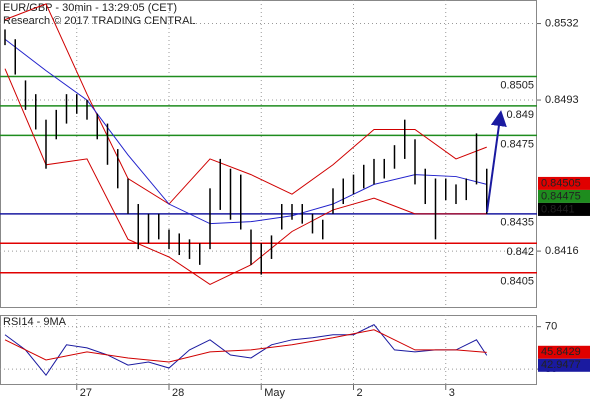 The width and height of the screenshot is (590, 400). Describe the element at coordinates (90, 8) in the screenshot. I see `chart-title: EUR/GBP - 30min - 13:29:05 (CET)` at that location.